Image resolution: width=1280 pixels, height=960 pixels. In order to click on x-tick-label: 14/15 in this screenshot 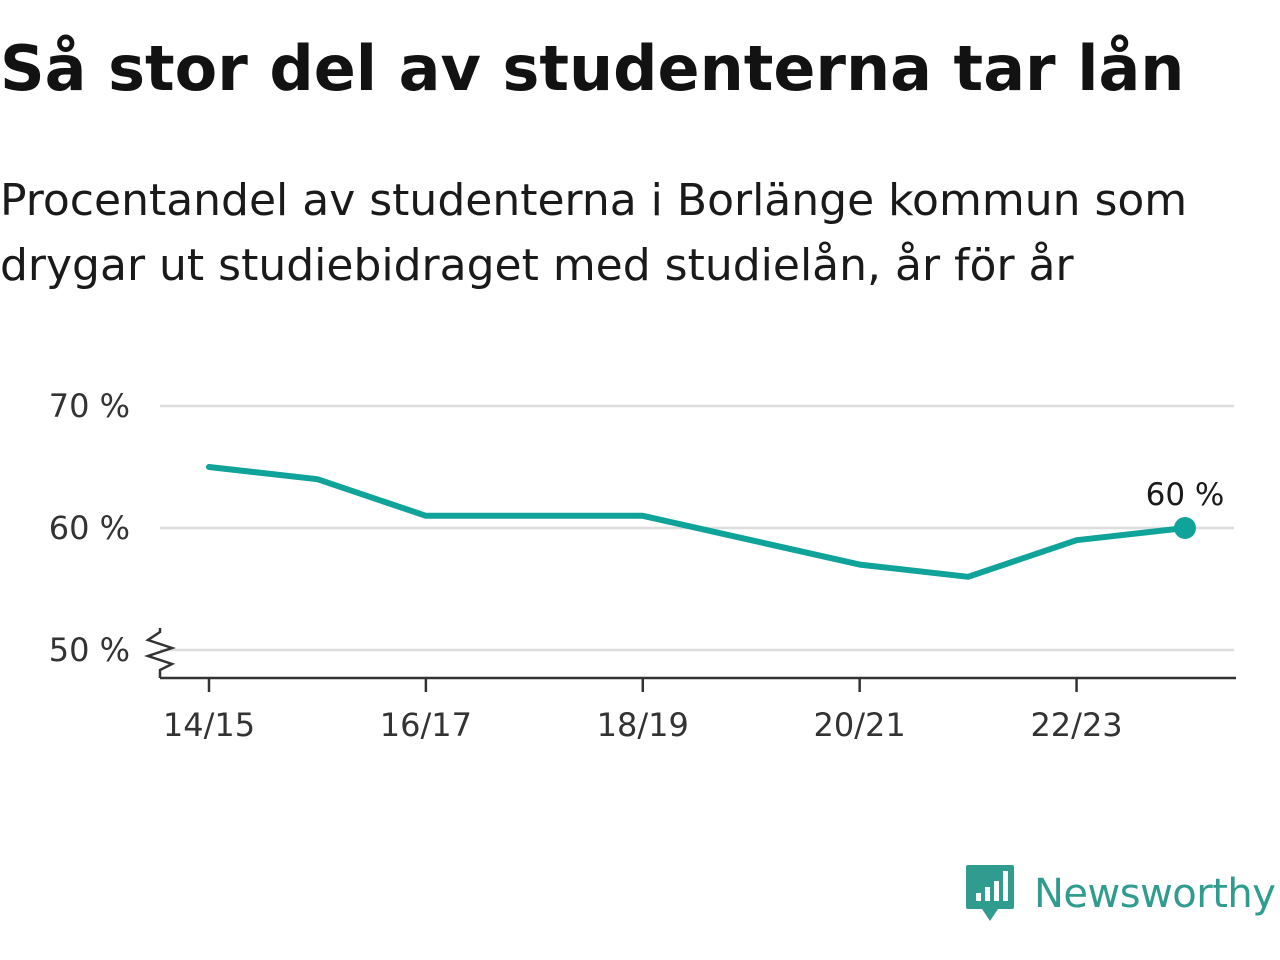, I will do `click(209, 725)`.